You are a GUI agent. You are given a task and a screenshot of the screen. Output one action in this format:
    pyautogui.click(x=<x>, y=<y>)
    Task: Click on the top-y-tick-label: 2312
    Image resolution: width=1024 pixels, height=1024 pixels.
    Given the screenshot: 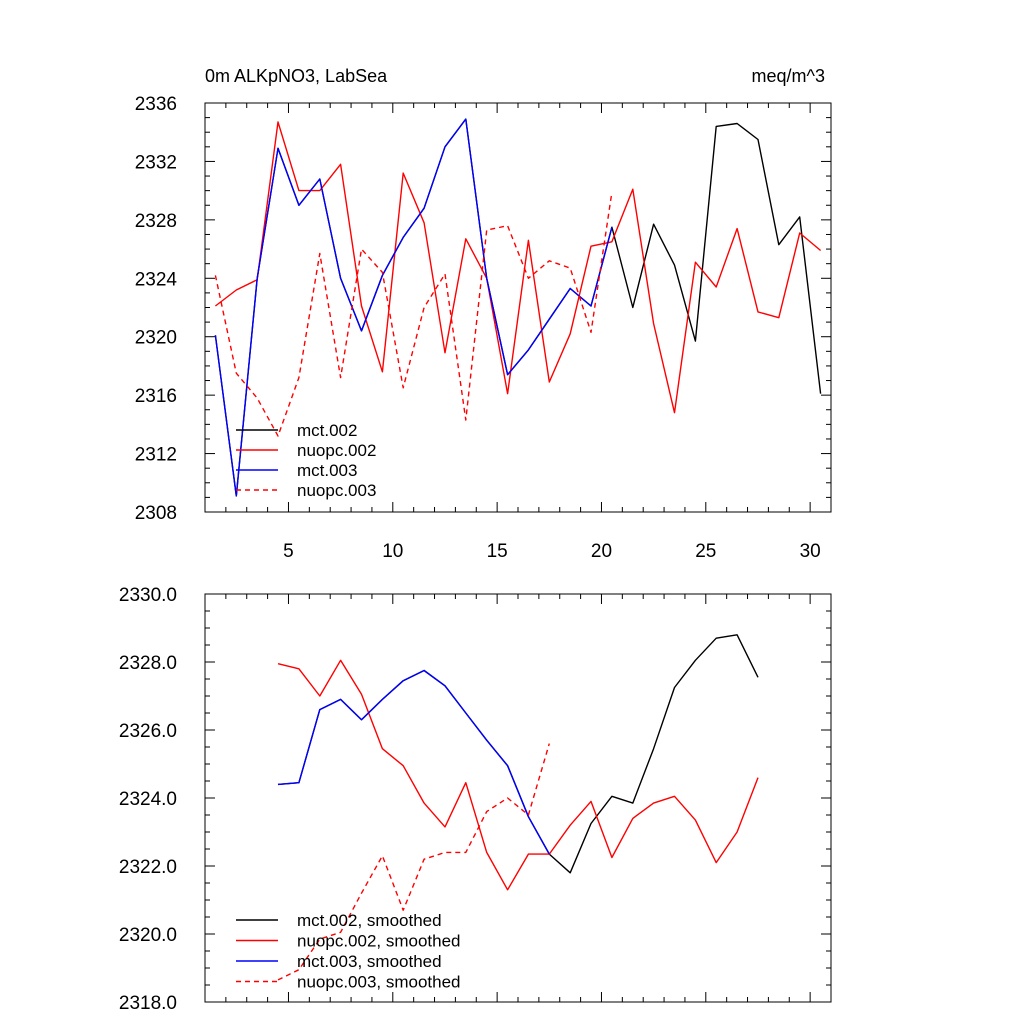 What is the action you would take?
    pyautogui.click(x=156, y=455)
    